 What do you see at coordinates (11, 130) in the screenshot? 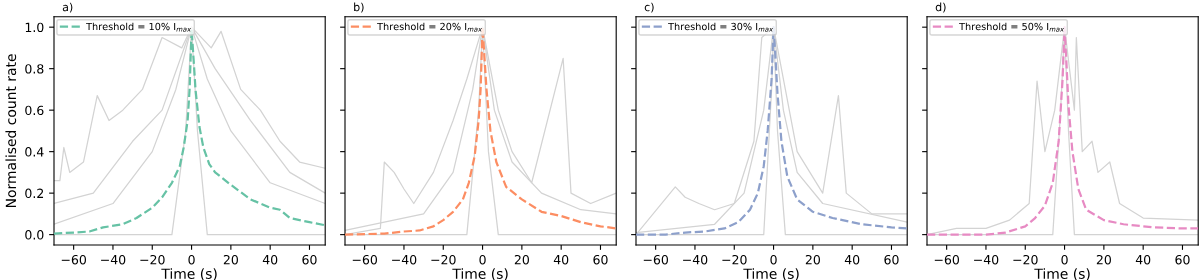
I see `y-axis-title: Normalised count rate` at bounding box center [11, 130].